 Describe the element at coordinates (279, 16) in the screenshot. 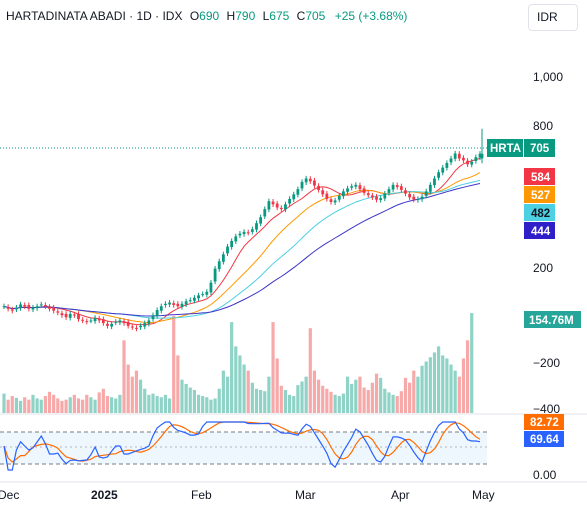

I see `low-value: 675` at that location.